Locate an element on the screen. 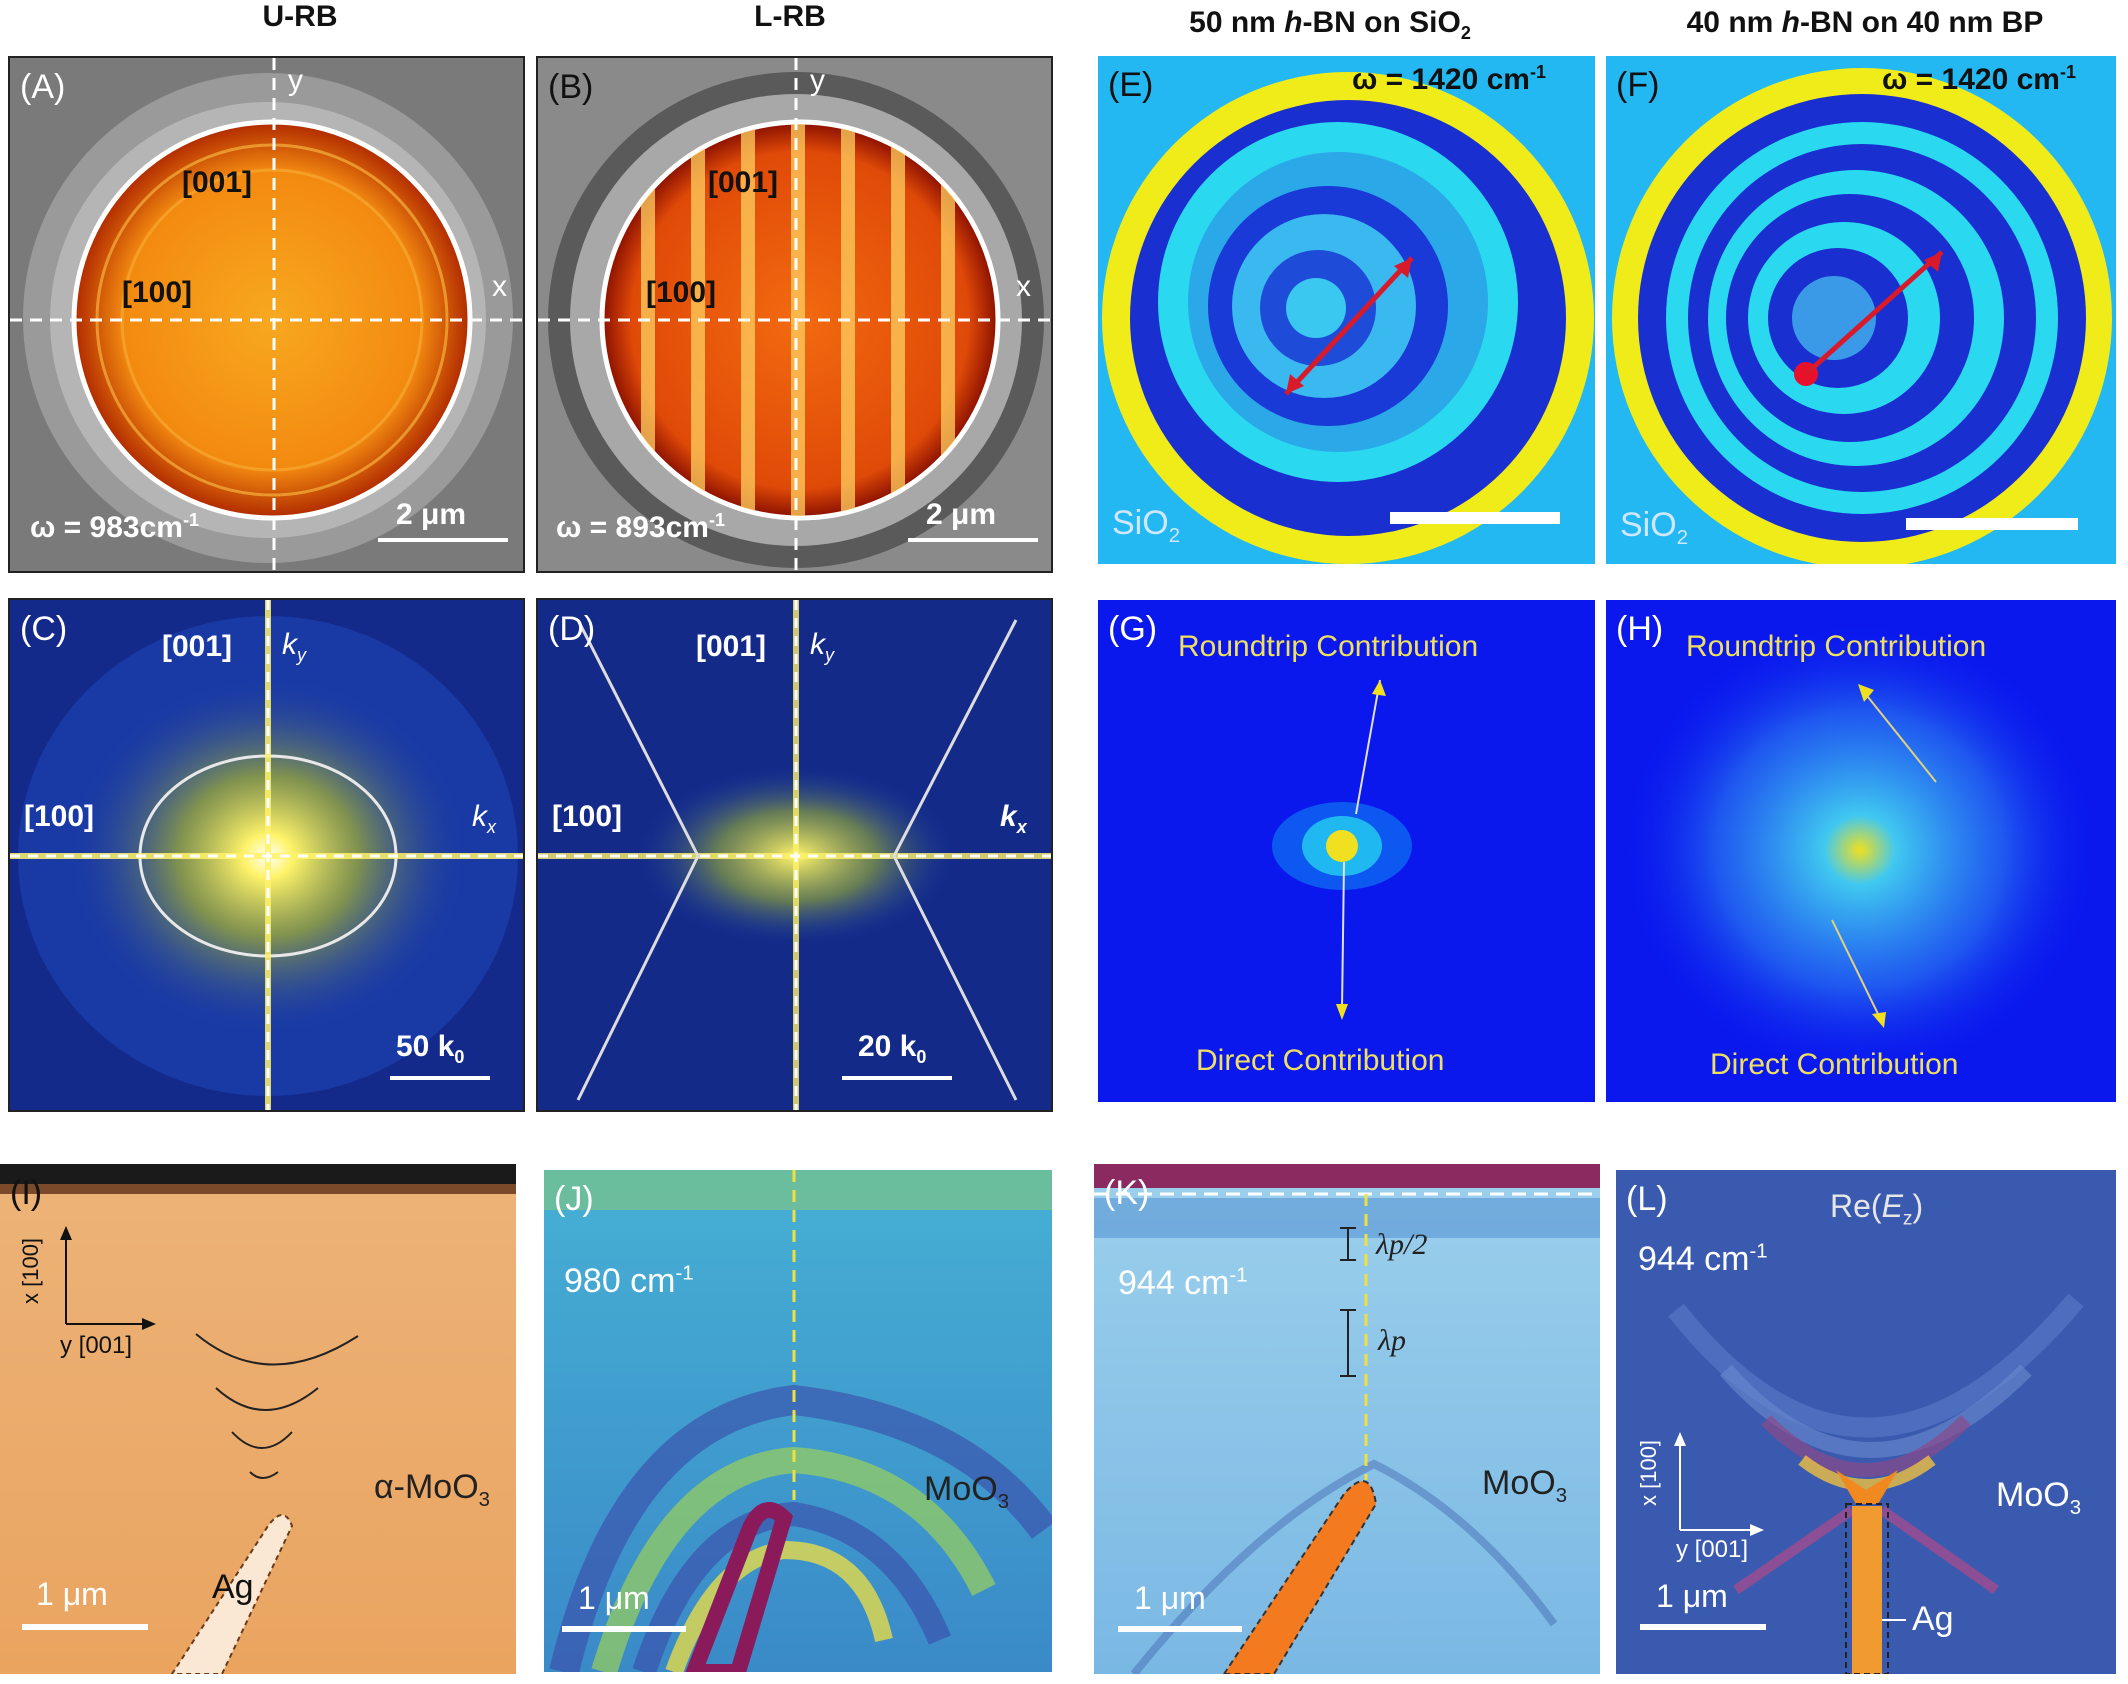 Image resolution: width=2128 pixels, height=1684 pixels. panel-j-image is located at coordinates (798, 1421).